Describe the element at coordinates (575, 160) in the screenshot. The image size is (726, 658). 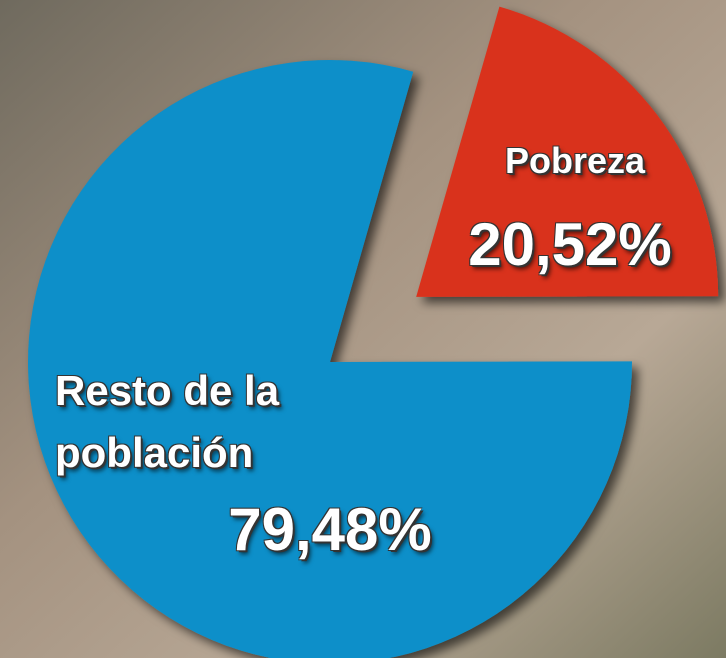
I see `slice-label: Pobreza` at that location.